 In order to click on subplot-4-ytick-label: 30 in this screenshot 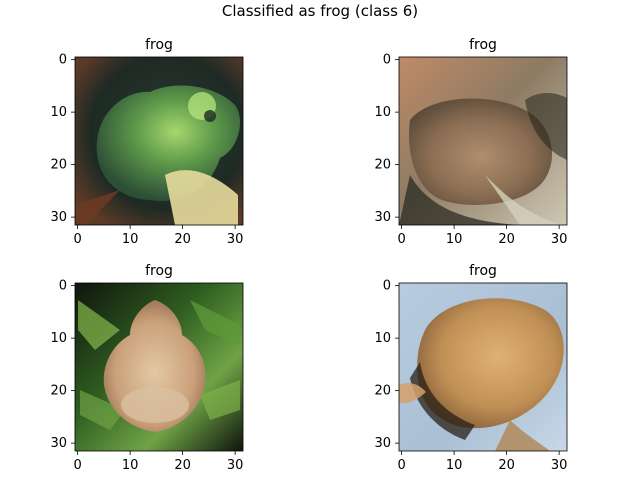, I will do `click(382, 443)`.